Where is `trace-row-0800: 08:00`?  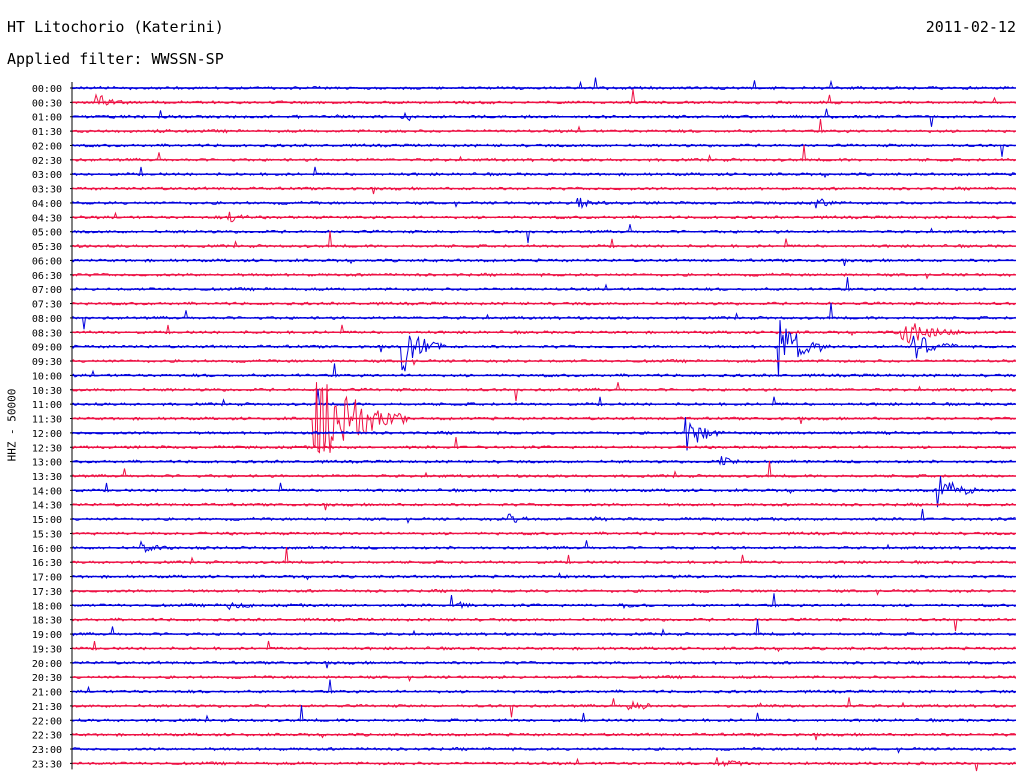
trace-row-0800: 08:00 is located at coordinates (524, 316).